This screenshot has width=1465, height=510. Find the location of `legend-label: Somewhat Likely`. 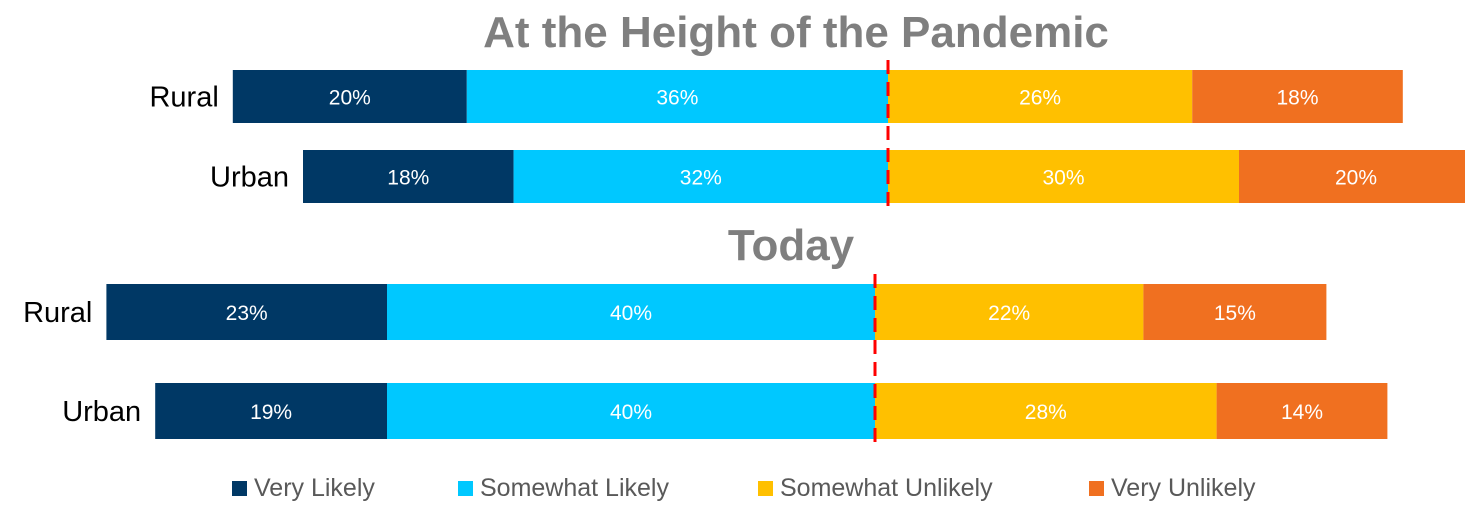

legend-label: Somewhat Likely is located at coordinates (574, 488).